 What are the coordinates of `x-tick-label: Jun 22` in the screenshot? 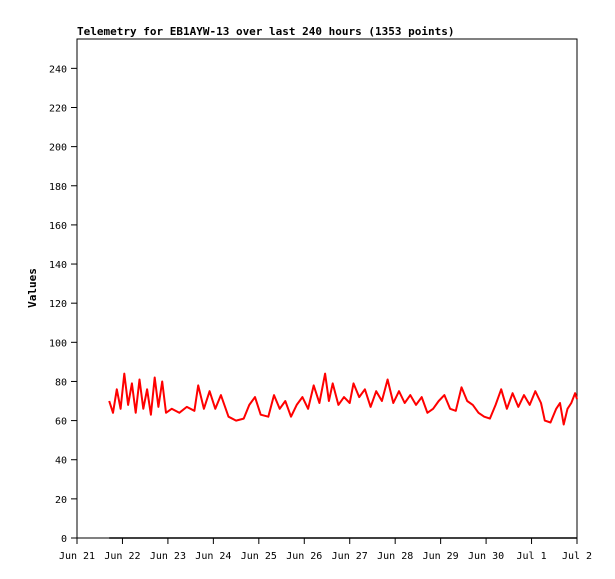 It's located at (122, 556).